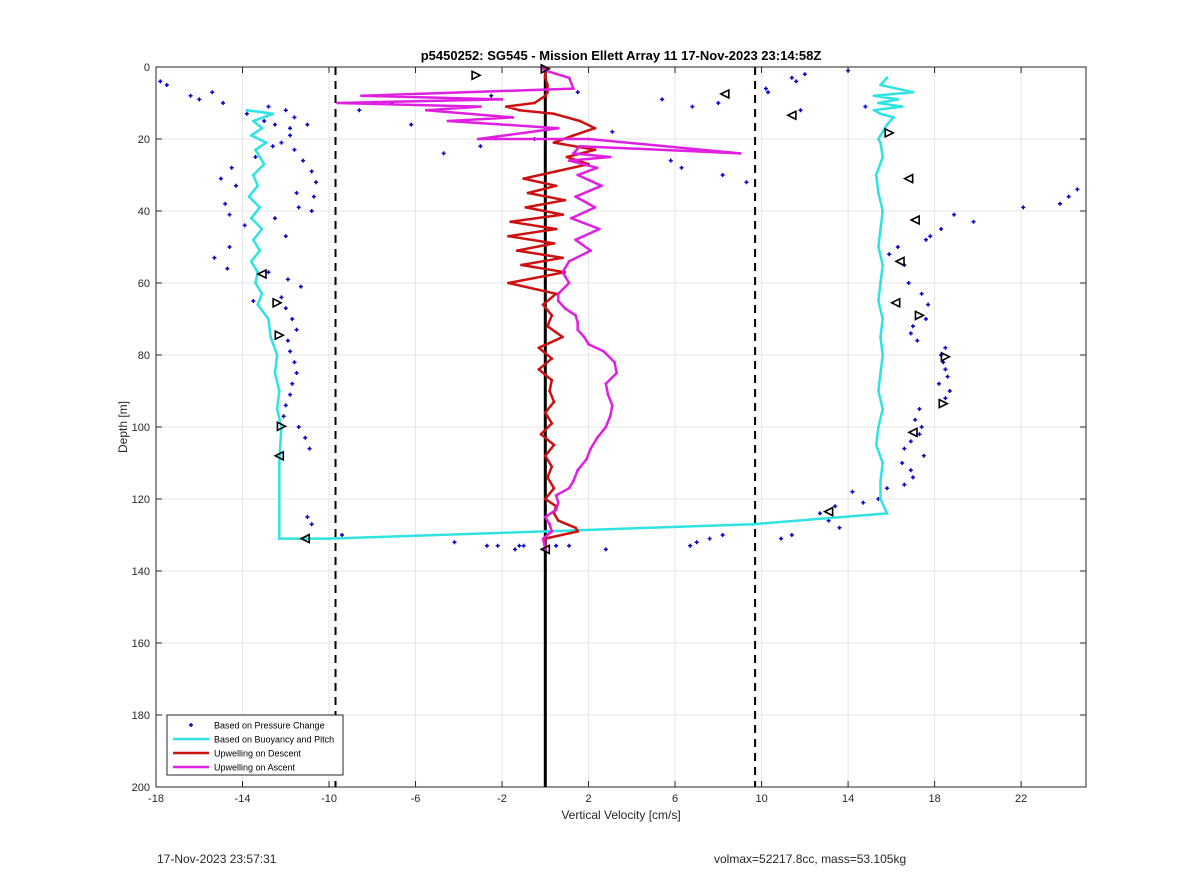  What do you see at coordinates (144, 284) in the screenshot?
I see `y-tick-label: 60` at bounding box center [144, 284].